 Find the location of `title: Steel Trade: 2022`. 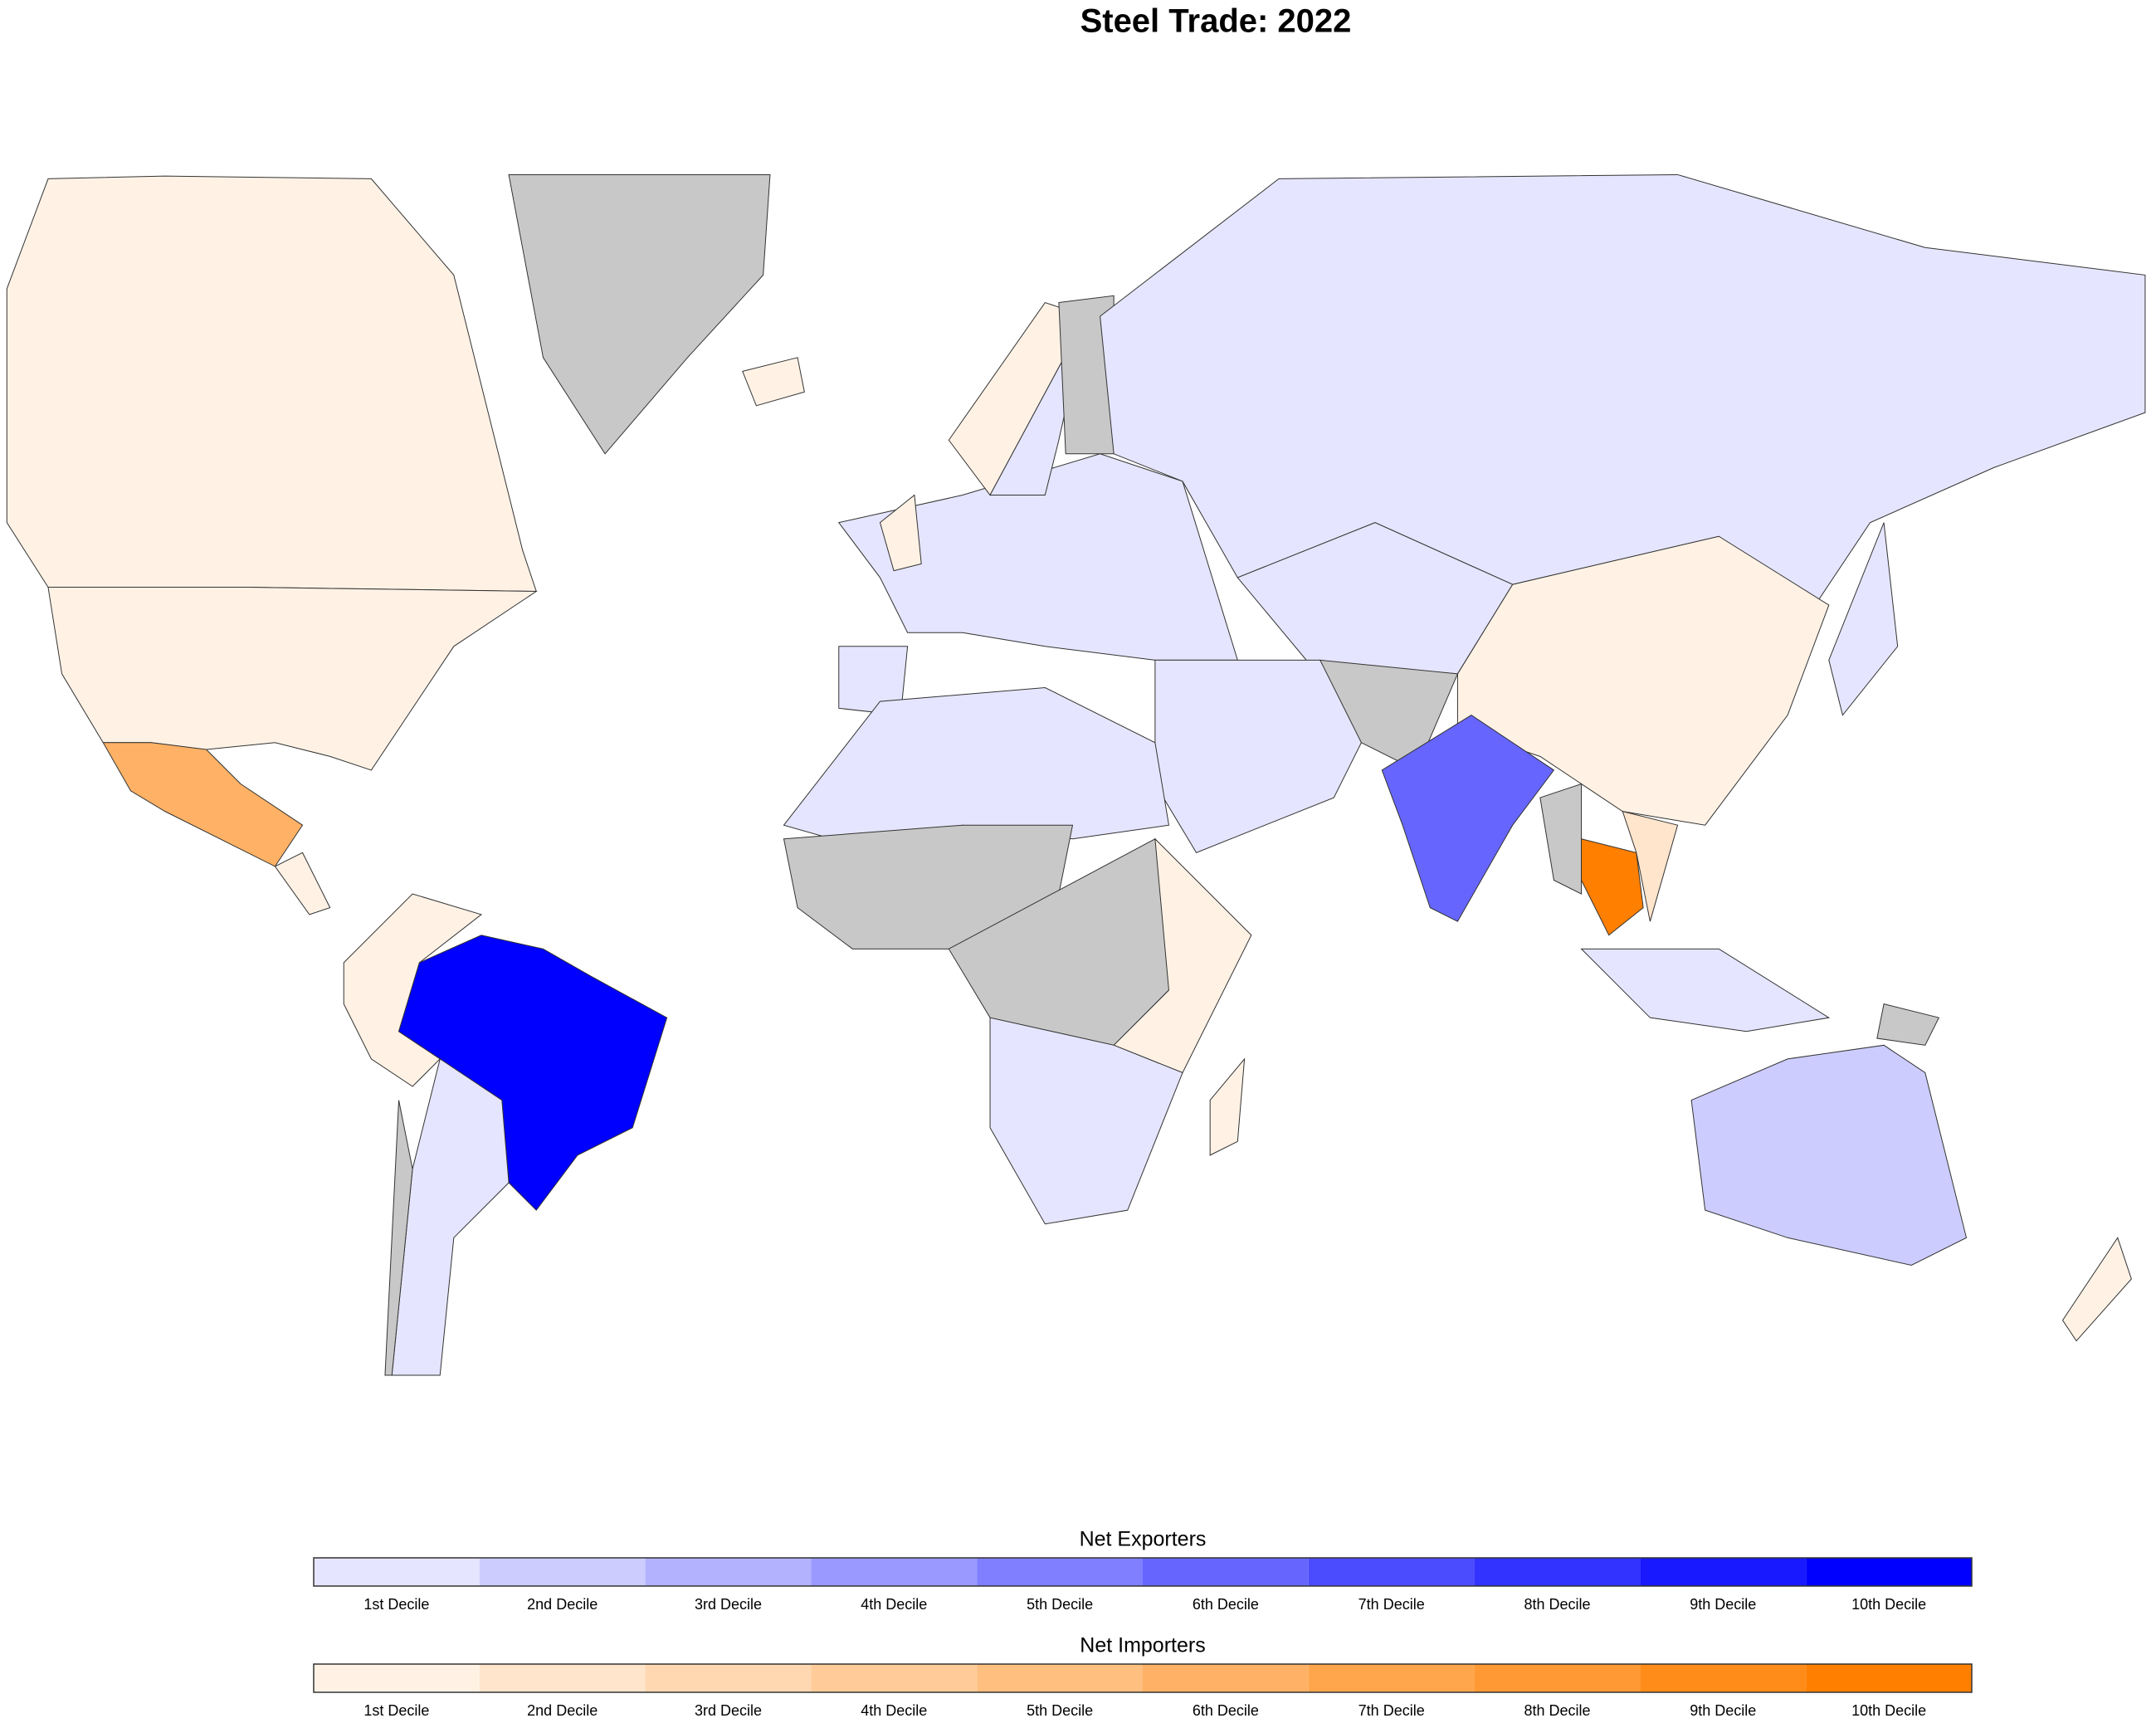

title: Steel Trade: 2022 is located at coordinates (1216, 21).